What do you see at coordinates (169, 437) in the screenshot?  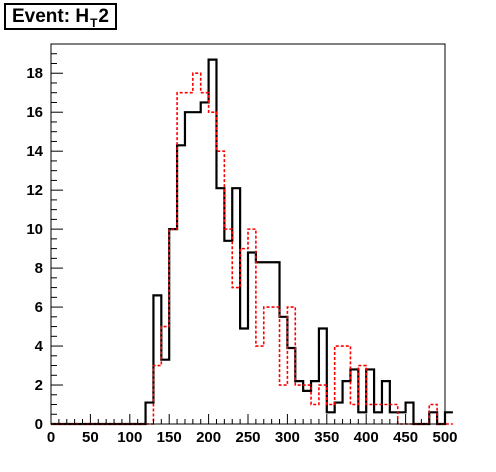 I see `x-tick-label: 150` at bounding box center [169, 437].